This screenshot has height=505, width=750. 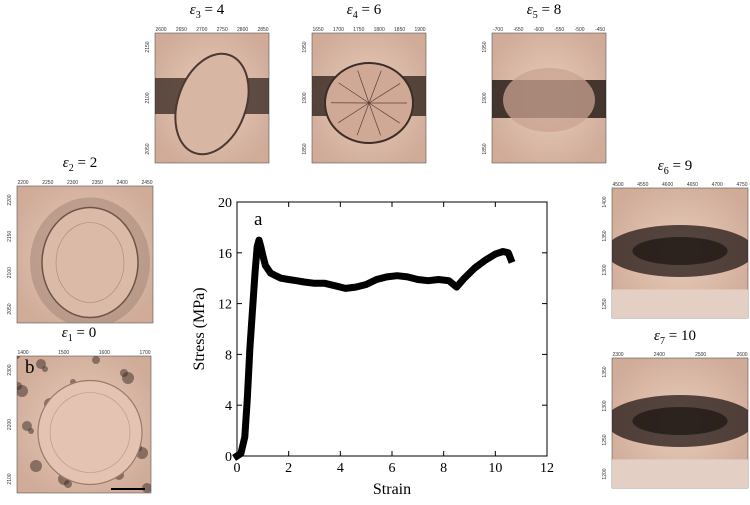 What do you see at coordinates (544, 11) in the screenshot?
I see `strain-label-e5: ε5 = 8` at bounding box center [544, 11].